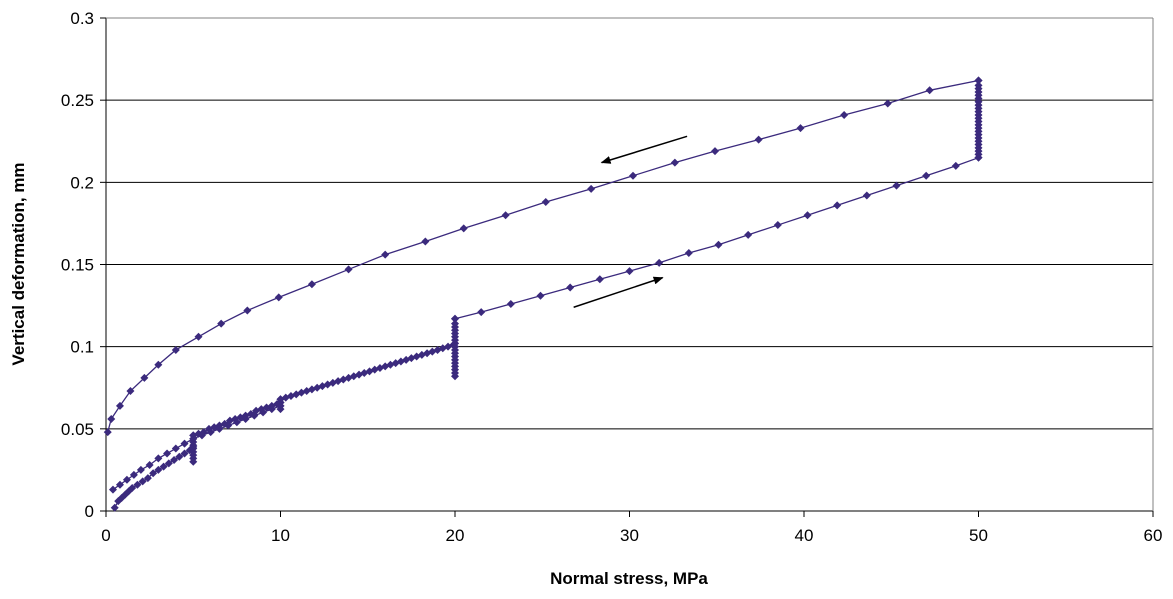  I want to click on unloading-arrow, so click(644, 149).